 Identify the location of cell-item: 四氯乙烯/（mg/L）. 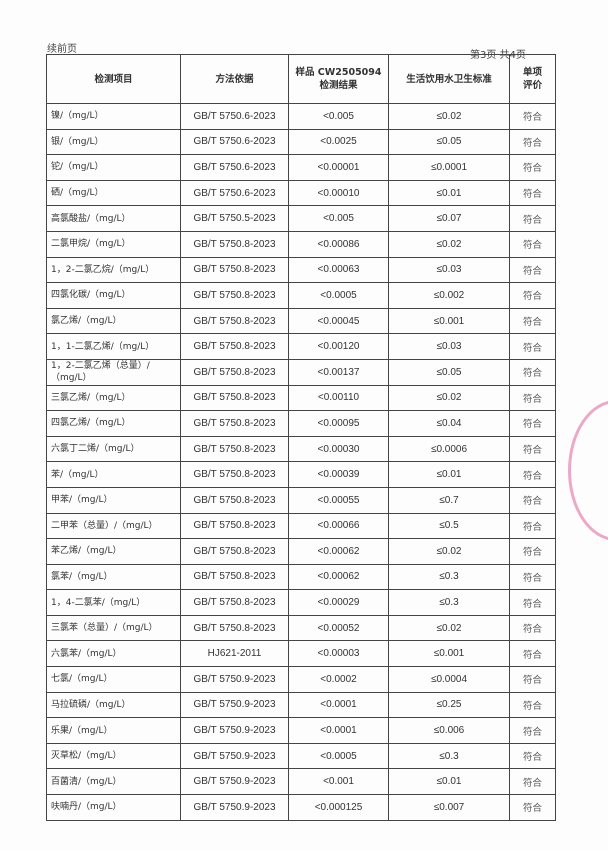
(113, 423).